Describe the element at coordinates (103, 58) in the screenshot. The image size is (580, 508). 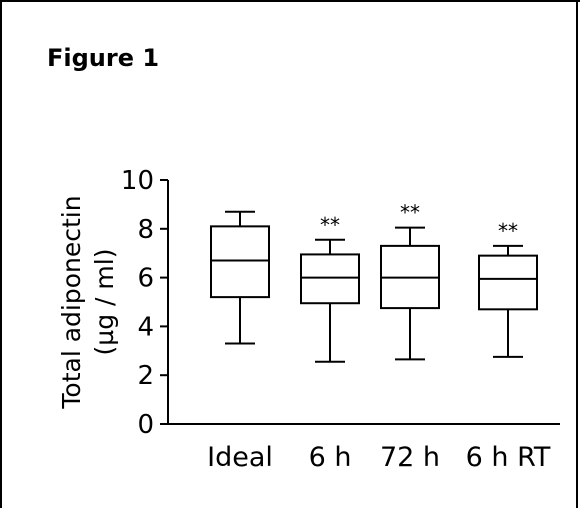
I see `figure-title: Figure 1` at that location.